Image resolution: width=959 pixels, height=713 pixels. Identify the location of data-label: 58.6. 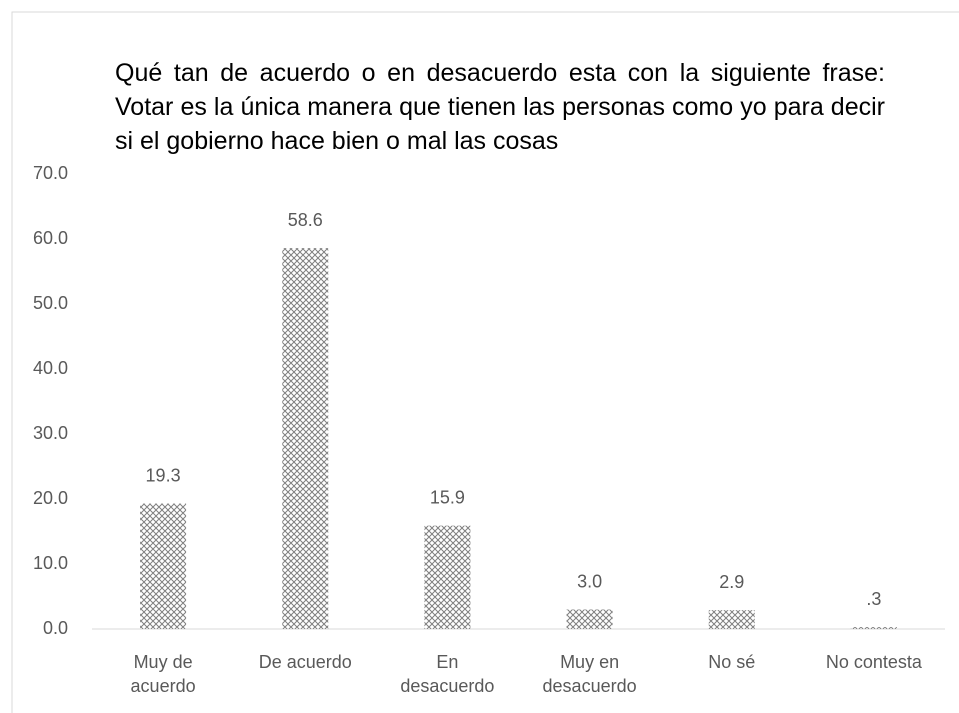
(305, 220).